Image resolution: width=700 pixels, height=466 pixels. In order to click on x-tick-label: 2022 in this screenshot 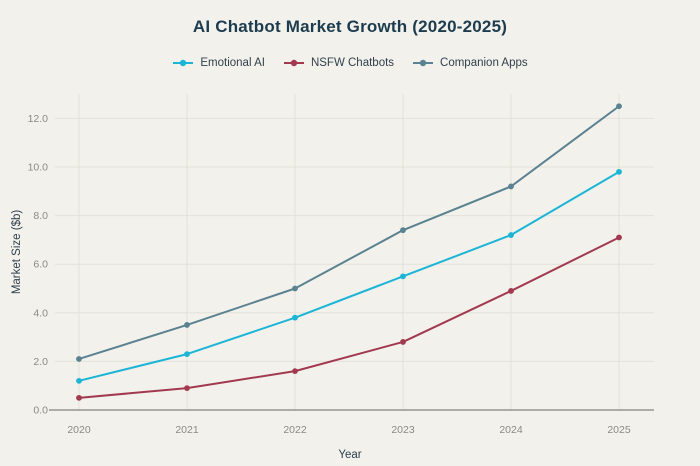, I will do `click(295, 430)`.